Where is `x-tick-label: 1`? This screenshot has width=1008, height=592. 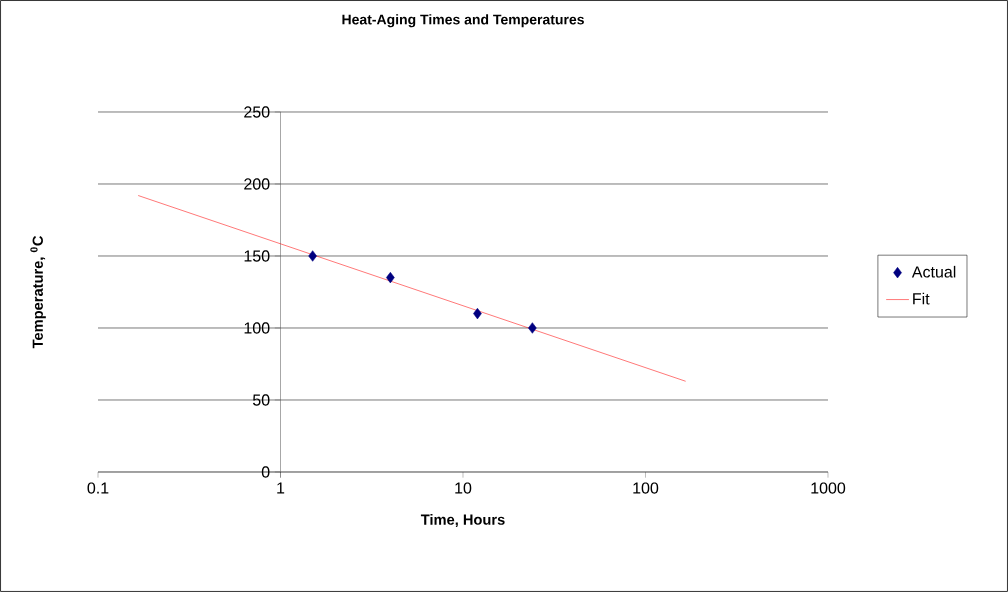 x-tick-label: 1 is located at coordinates (281, 488).